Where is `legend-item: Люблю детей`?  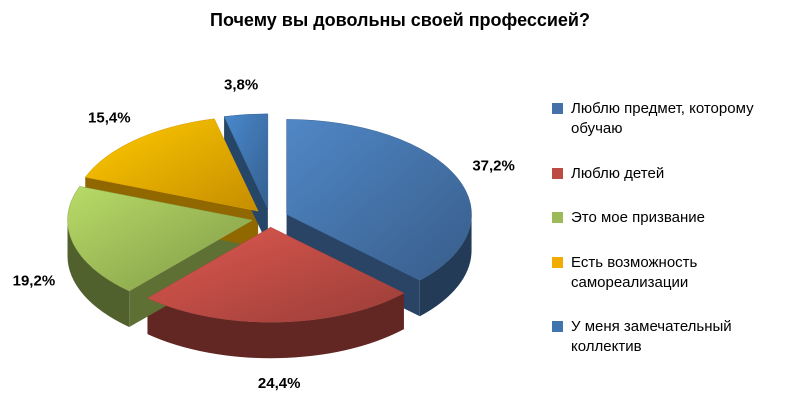 legend-item: Люблю детей is located at coordinates (659, 174).